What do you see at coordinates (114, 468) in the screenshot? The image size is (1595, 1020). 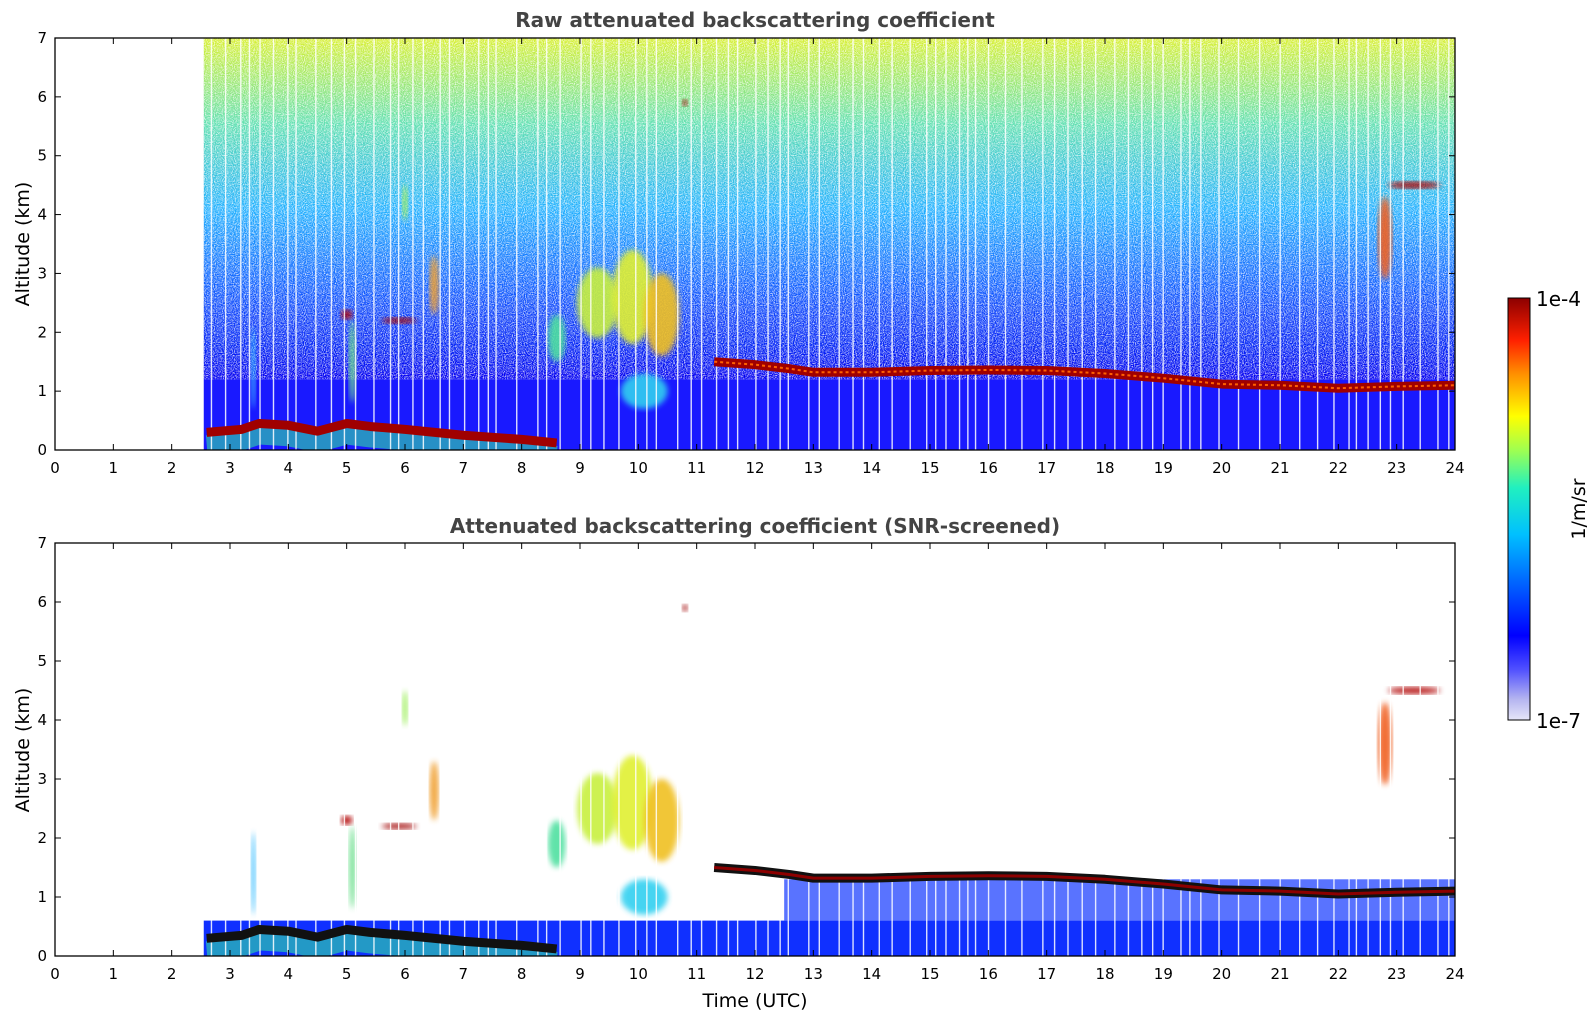 I see `x-tick-label: 1` at bounding box center [114, 468].